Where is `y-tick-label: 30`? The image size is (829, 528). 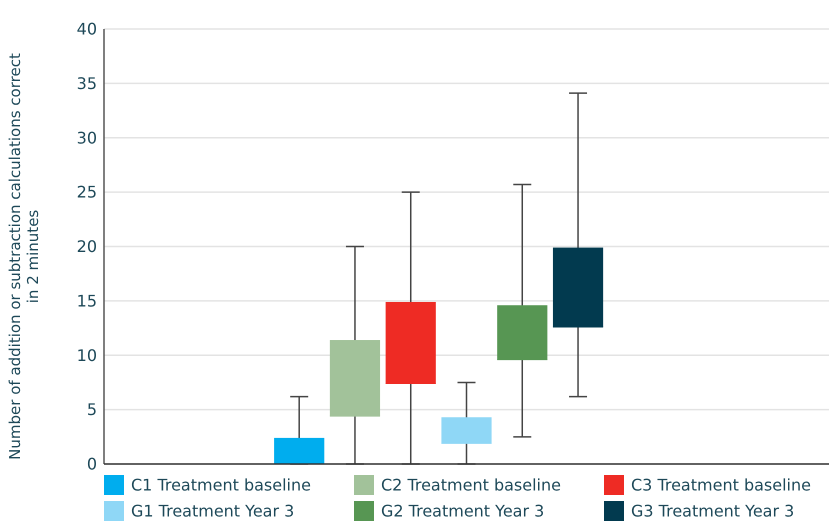
y-tick-label: 30 is located at coordinates (86, 138).